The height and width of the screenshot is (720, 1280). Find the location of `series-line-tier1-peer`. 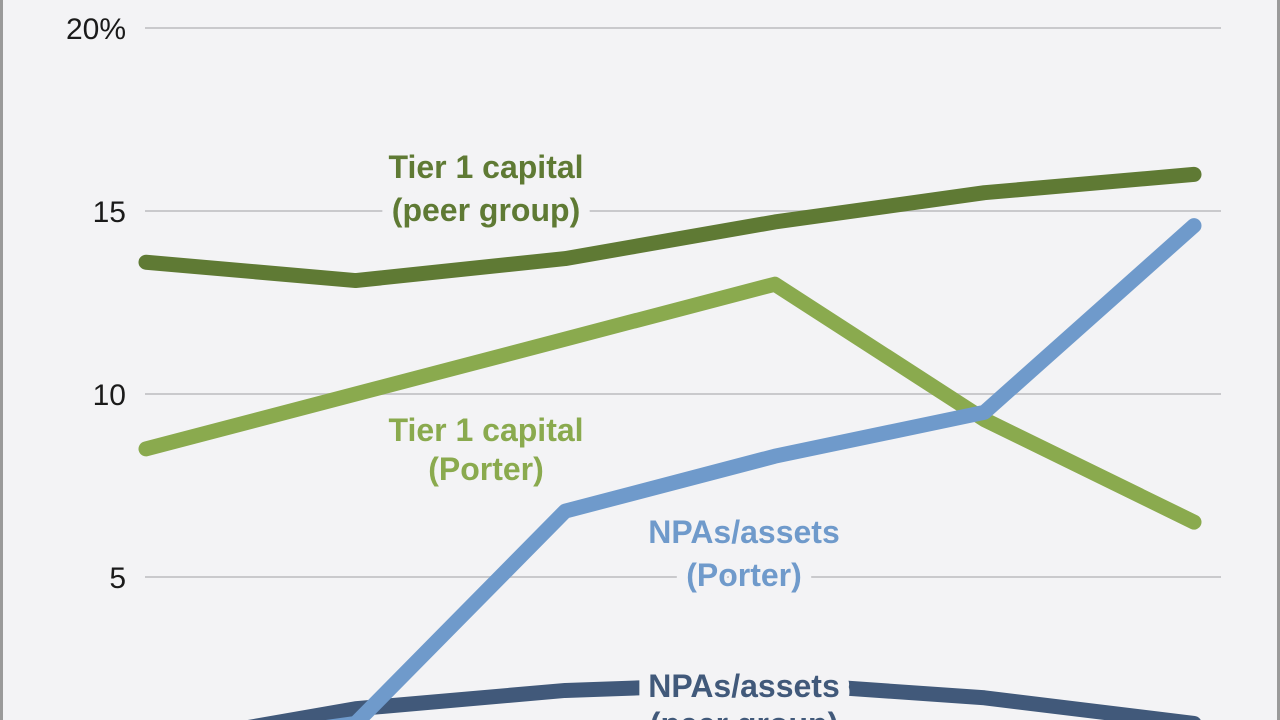

series-line-tier1-peer is located at coordinates (670, 227).